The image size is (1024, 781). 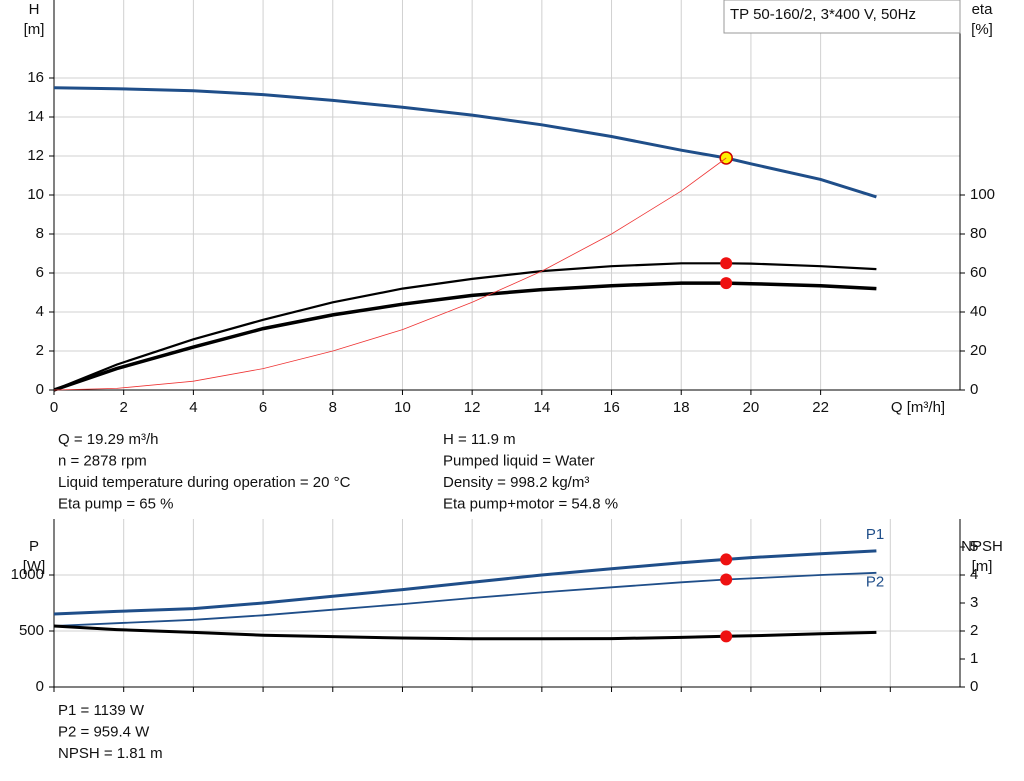 I want to click on y-axis-unit: [W], so click(x=34, y=566).